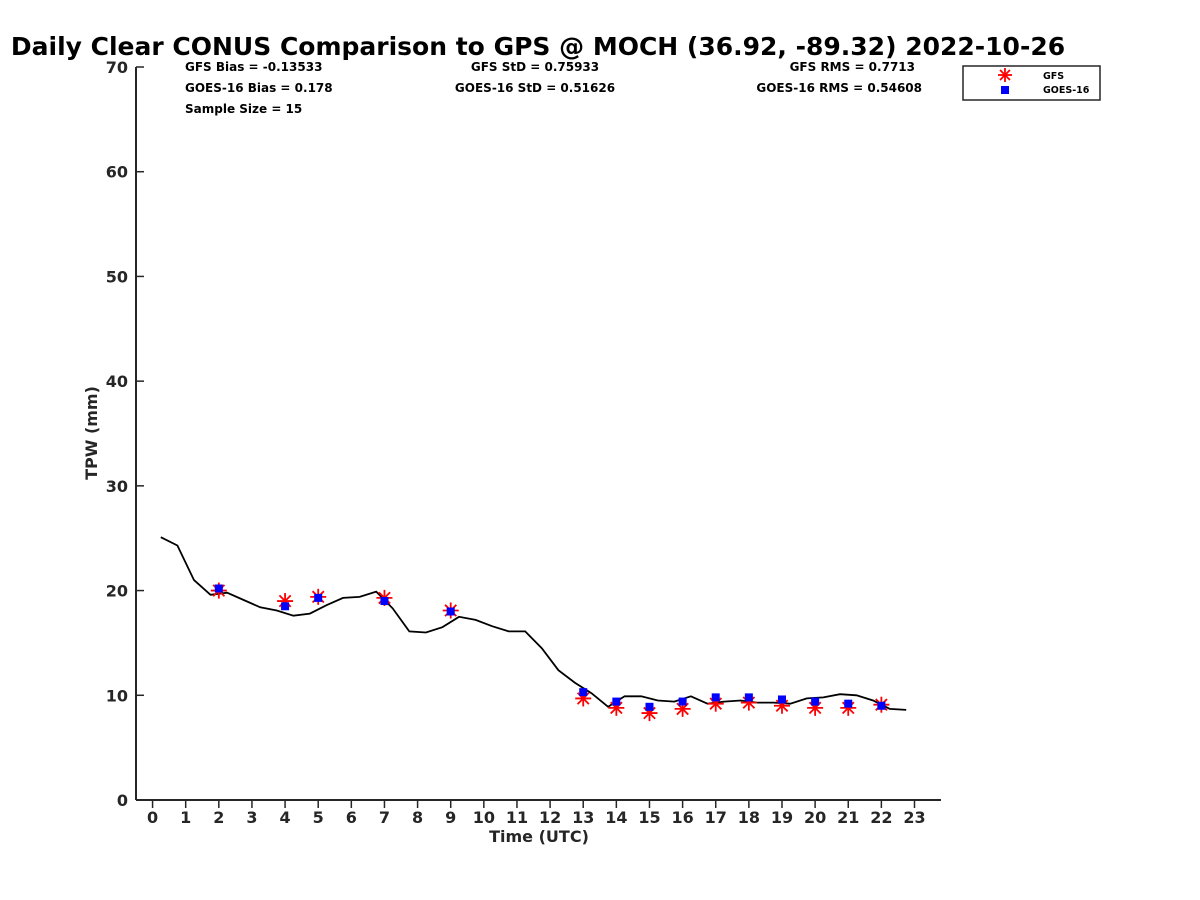 This screenshot has height=900, width=1200. Describe the element at coordinates (1066, 90) in the screenshot. I see `legend-goes-label: GOES-16` at that location.